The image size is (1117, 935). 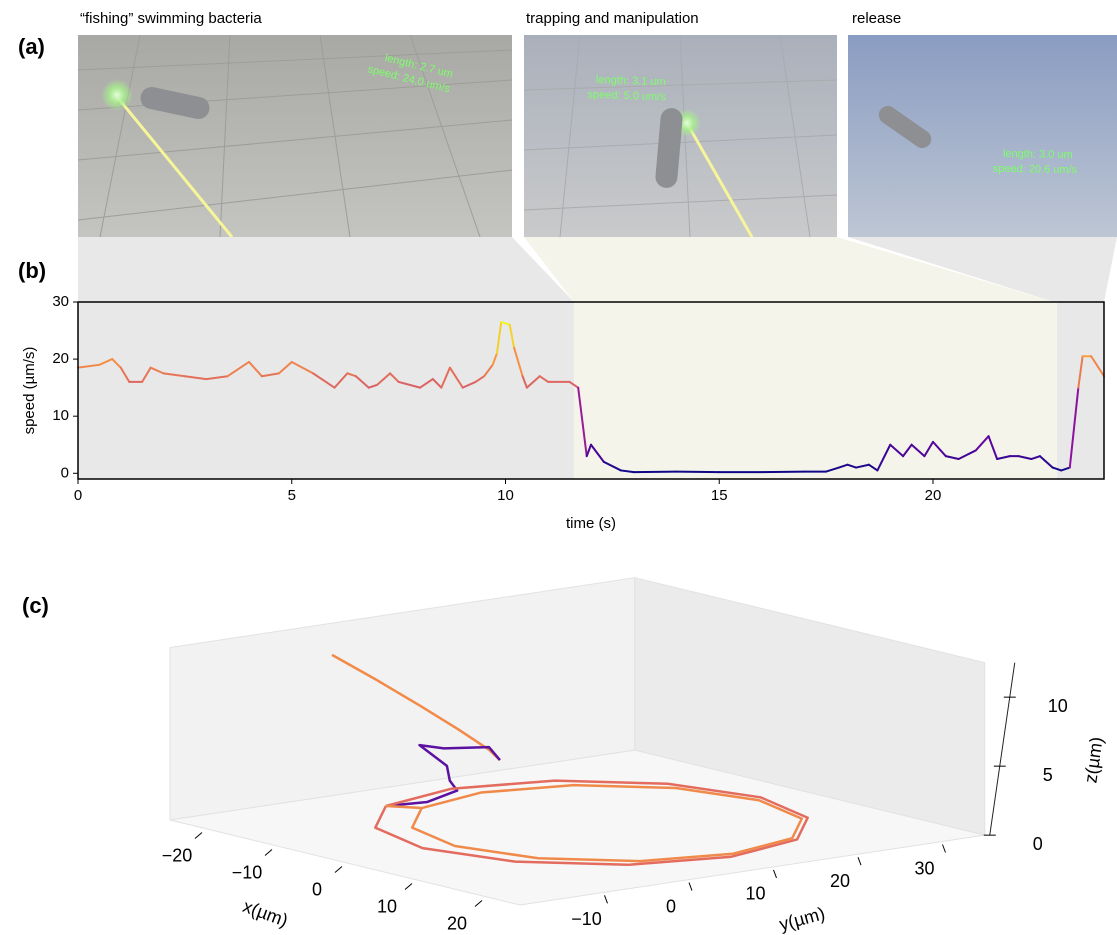 I want to click on z-tick-label: 10, so click(x=1058, y=706).